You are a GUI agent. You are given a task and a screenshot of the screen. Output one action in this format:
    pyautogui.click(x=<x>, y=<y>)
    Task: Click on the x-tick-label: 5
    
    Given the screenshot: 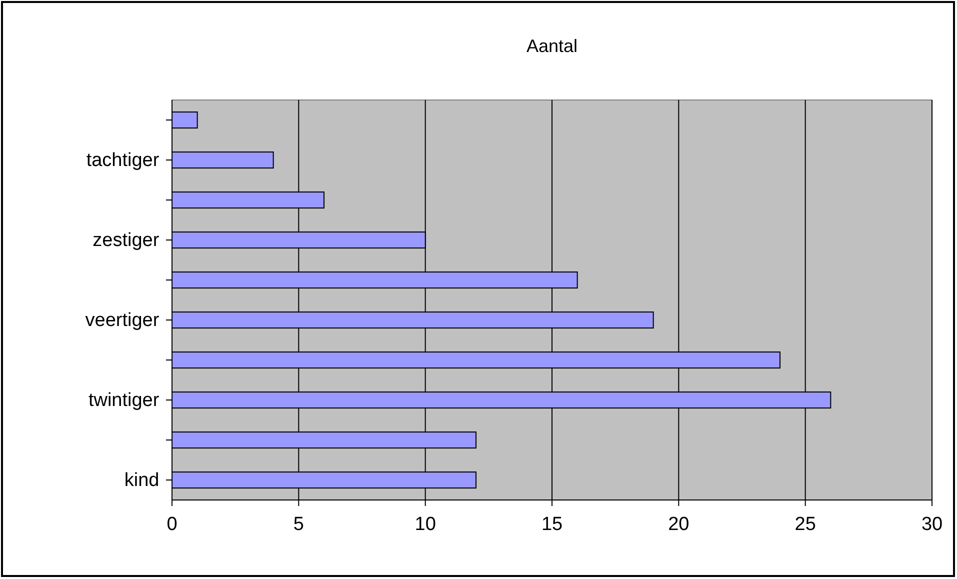 What is the action you would take?
    pyautogui.click(x=298, y=524)
    